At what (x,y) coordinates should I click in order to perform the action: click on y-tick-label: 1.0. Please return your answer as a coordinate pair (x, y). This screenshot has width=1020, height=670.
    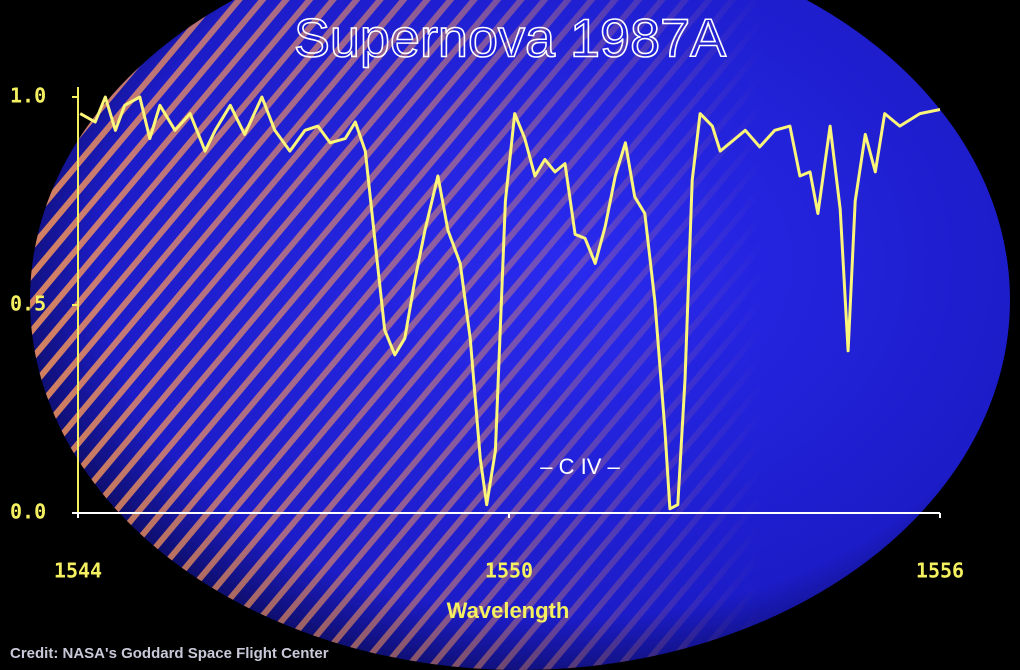
    Looking at the image, I should click on (28, 96).